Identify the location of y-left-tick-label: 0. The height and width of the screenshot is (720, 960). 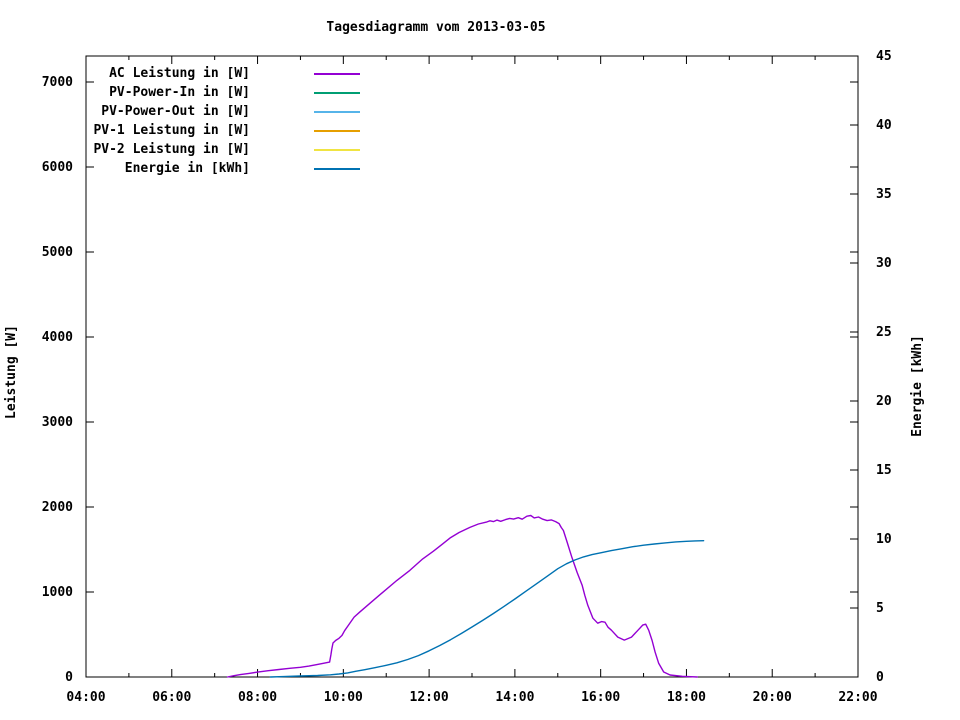
(69, 677).